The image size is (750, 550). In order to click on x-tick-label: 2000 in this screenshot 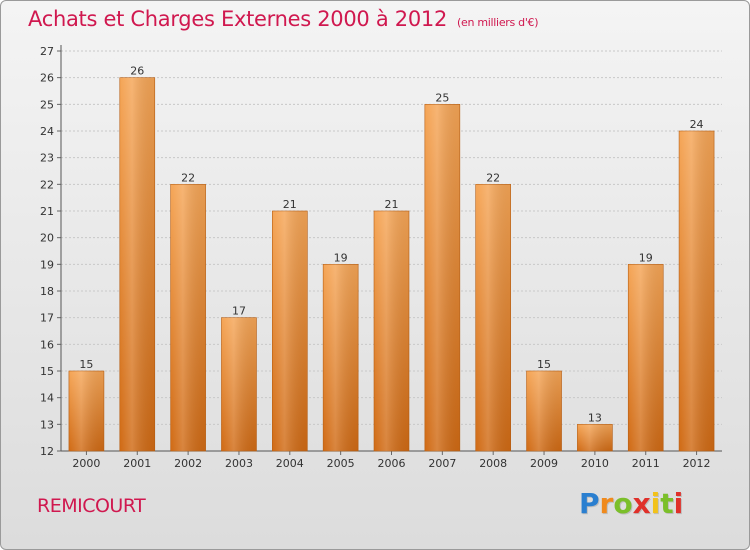, I will do `click(86, 463)`.